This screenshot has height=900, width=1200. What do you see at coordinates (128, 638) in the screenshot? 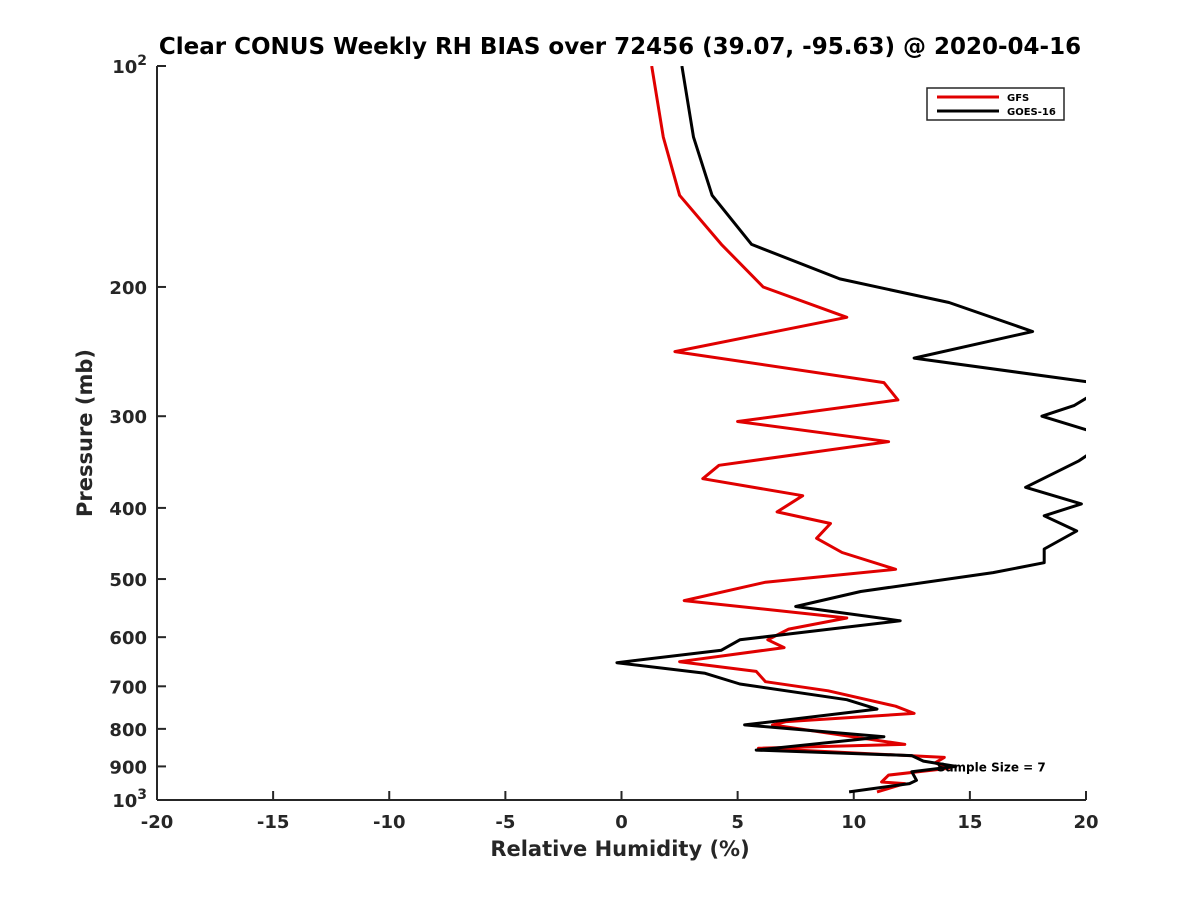
I see `y-tick-label: 600` at bounding box center [128, 638].